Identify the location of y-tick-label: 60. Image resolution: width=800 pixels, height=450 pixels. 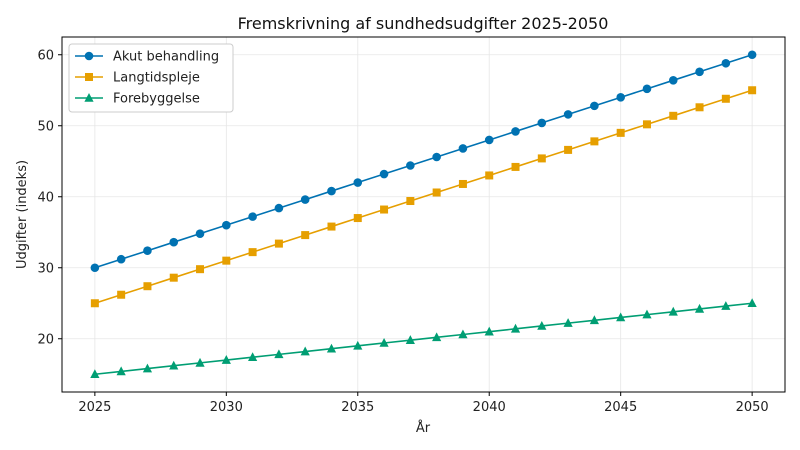
(45, 55).